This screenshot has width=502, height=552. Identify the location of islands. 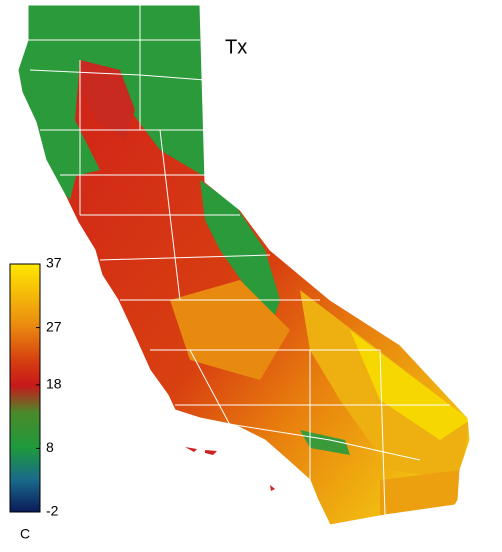
(230, 469).